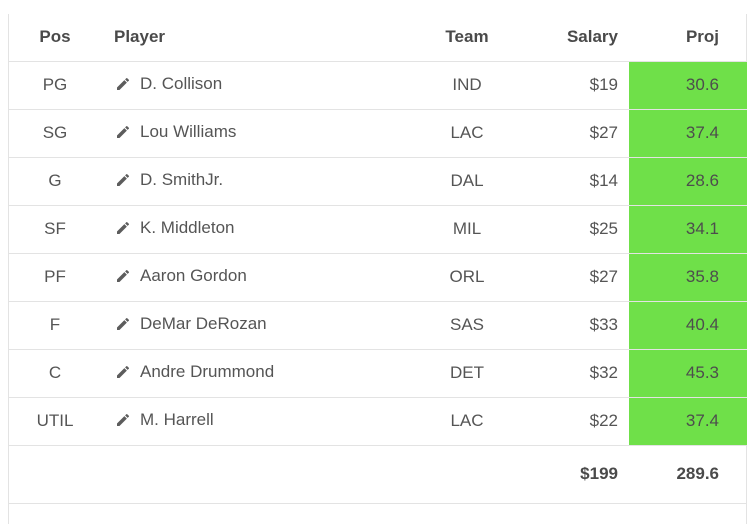  I want to click on header-team: Team, so click(467, 38).